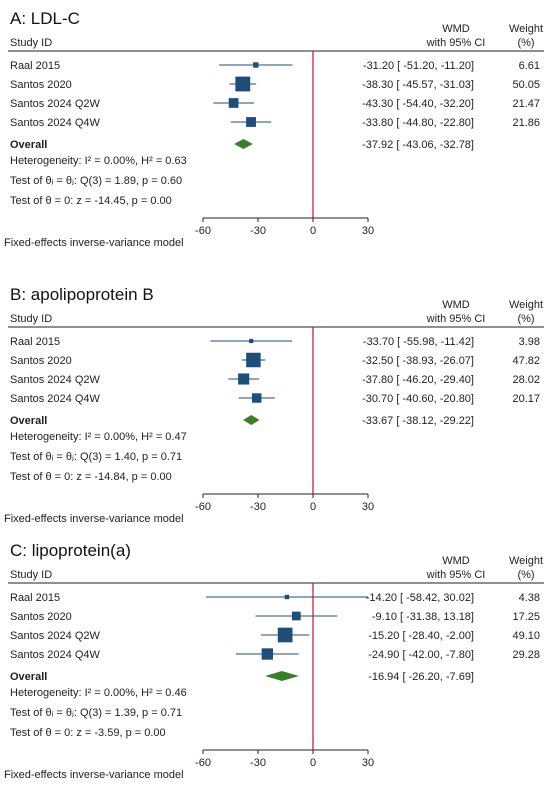 This screenshot has height=788, width=550. Describe the element at coordinates (82, 294) in the screenshot. I see `panel-b-title: B: apolipoprotein B` at that location.